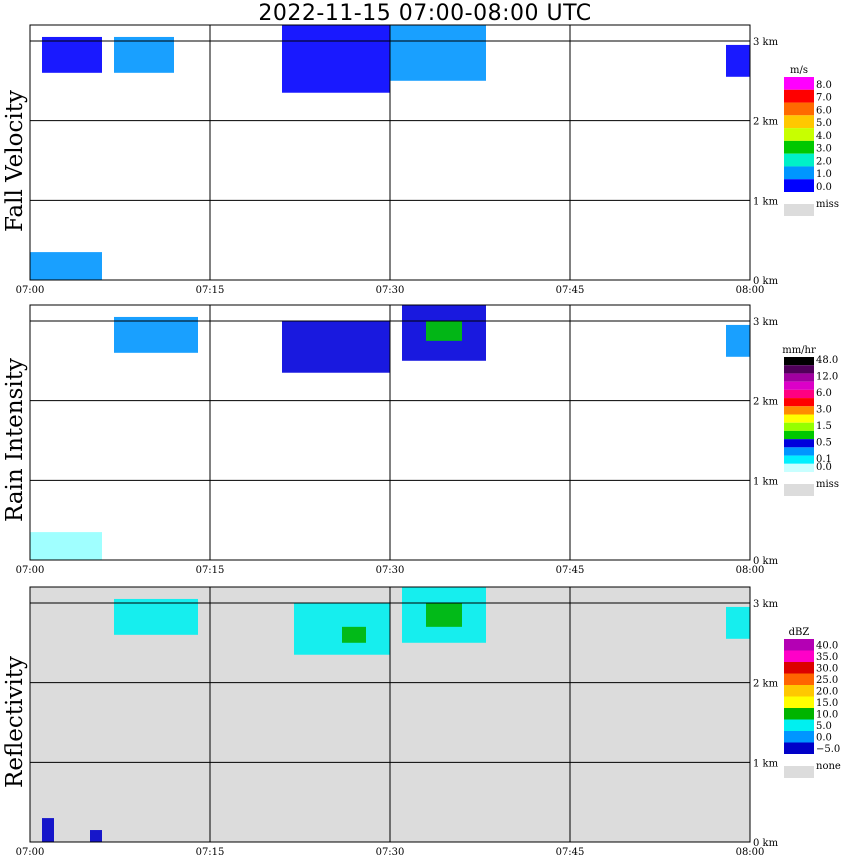  What do you see at coordinates (827, 657) in the screenshot?
I see `colorbar-label: 35.0` at bounding box center [827, 657].